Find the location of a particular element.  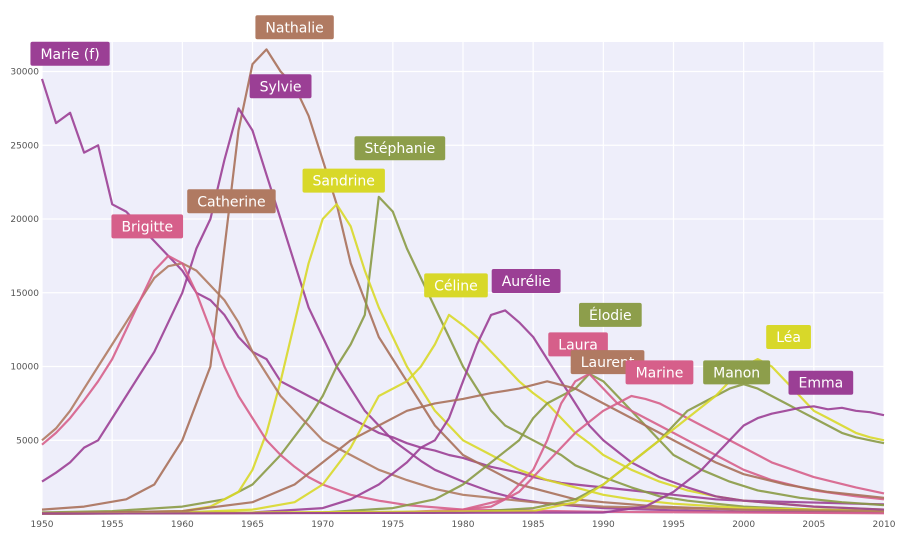

series-label-text: Manon is located at coordinates (736, 373).